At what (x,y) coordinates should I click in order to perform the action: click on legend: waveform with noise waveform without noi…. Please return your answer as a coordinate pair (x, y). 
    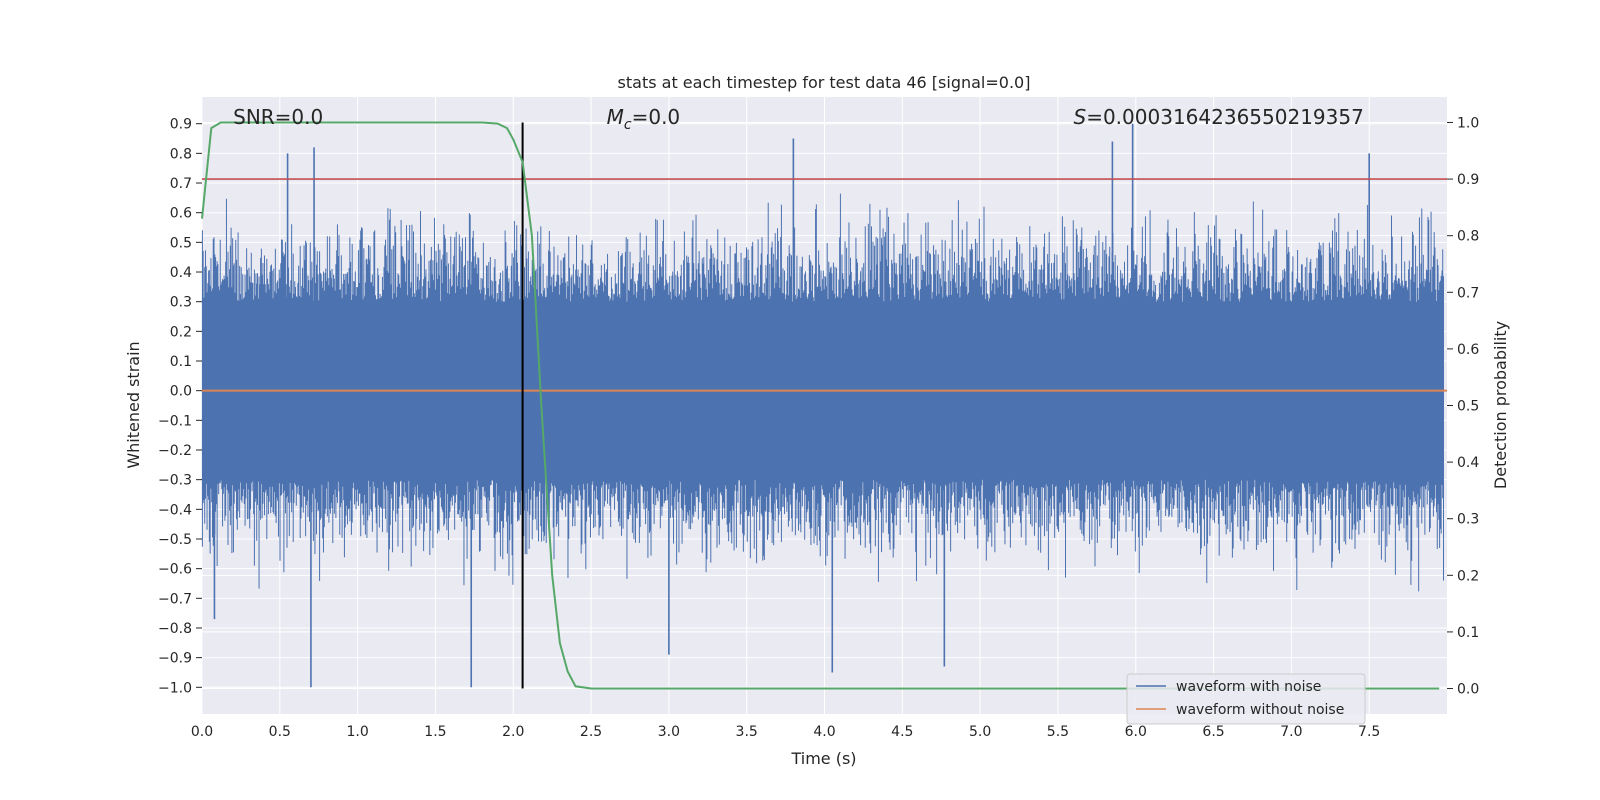
    Looking at the image, I should click on (1246, 699).